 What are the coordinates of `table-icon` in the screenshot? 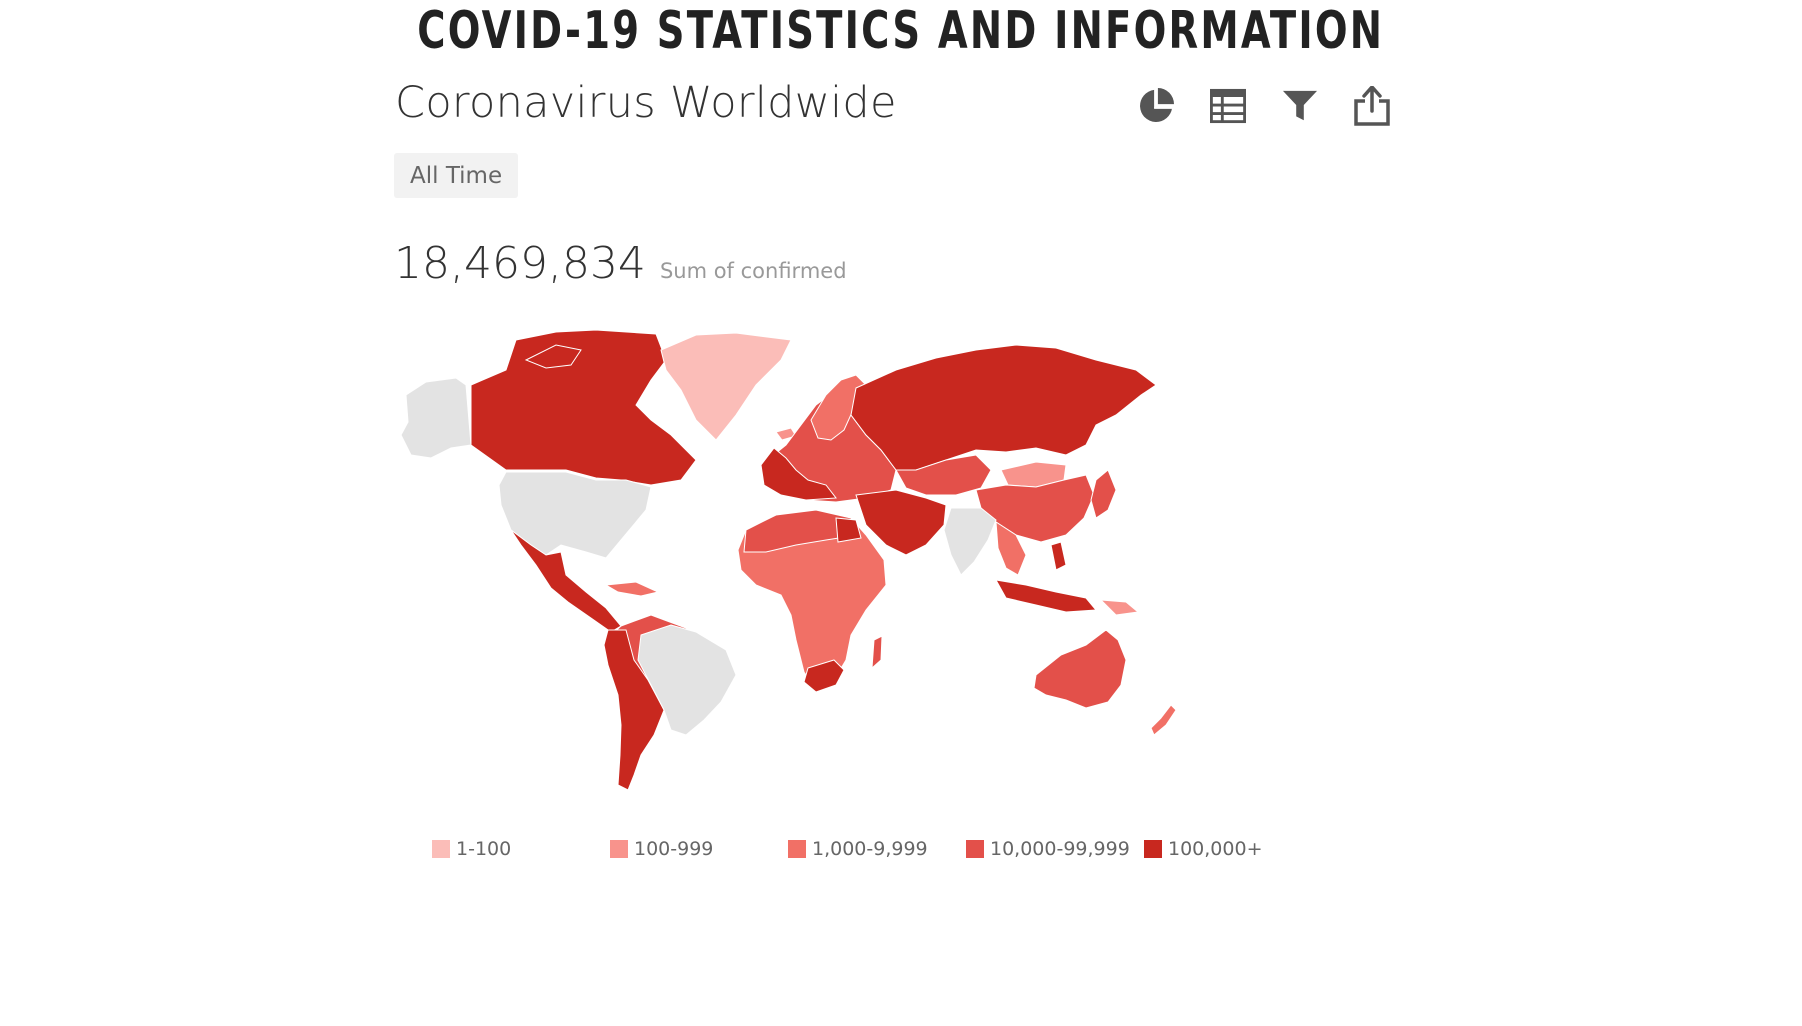 It's located at (1228, 106).